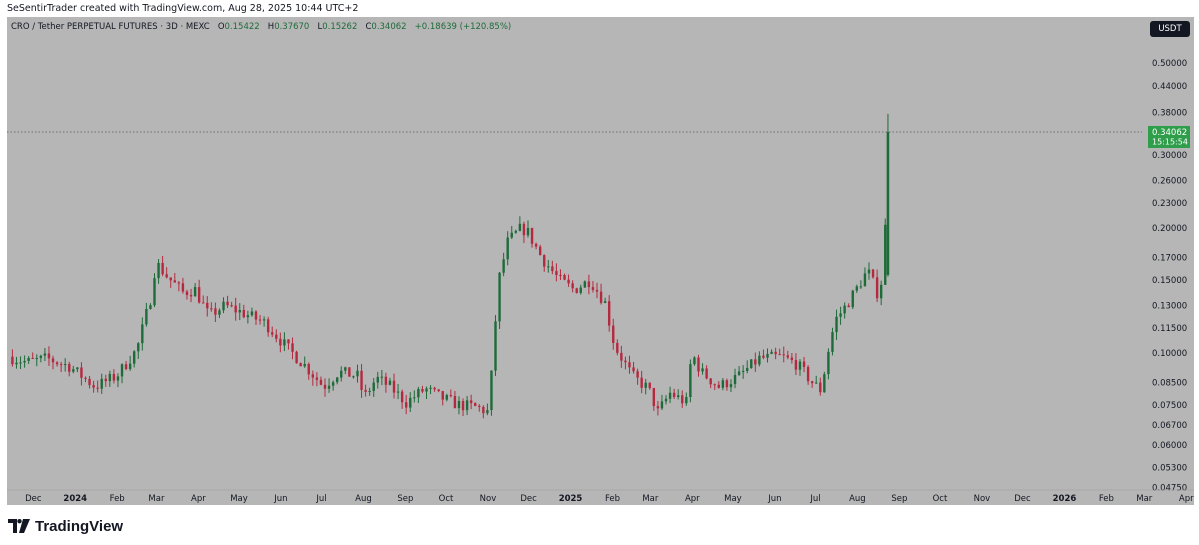 Image resolution: width=1199 pixels, height=545 pixels. What do you see at coordinates (1169, 329) in the screenshot?
I see `y-tick-label: 0.11500` at bounding box center [1169, 329].